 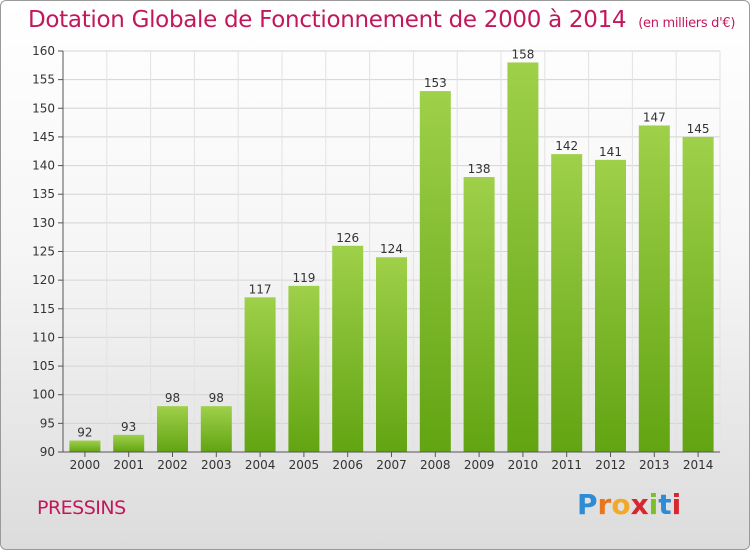 What do you see at coordinates (43, 223) in the screenshot?
I see `y-tick-label: 130` at bounding box center [43, 223].